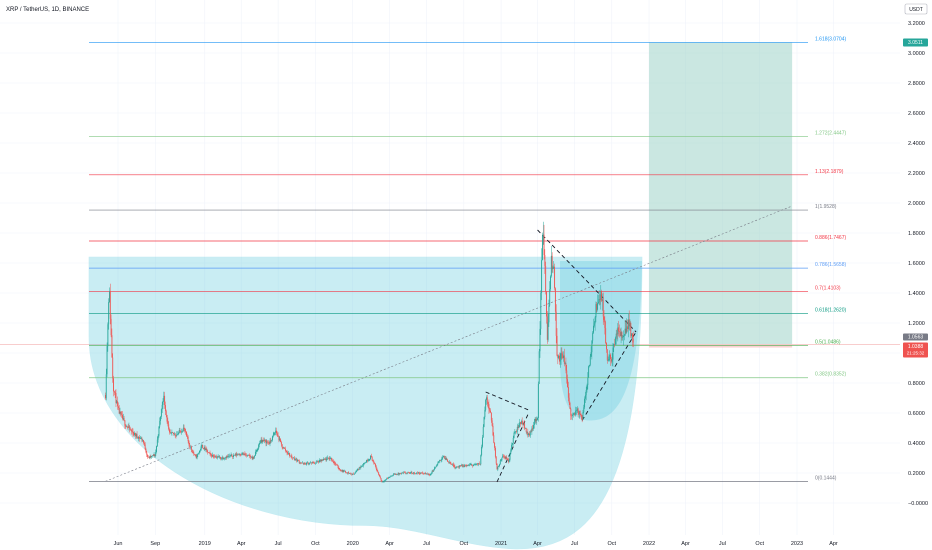  What do you see at coordinates (828, 343) in the screenshot?
I see `fib-label-0-5: 0.5(1.0486)` at bounding box center [828, 343].